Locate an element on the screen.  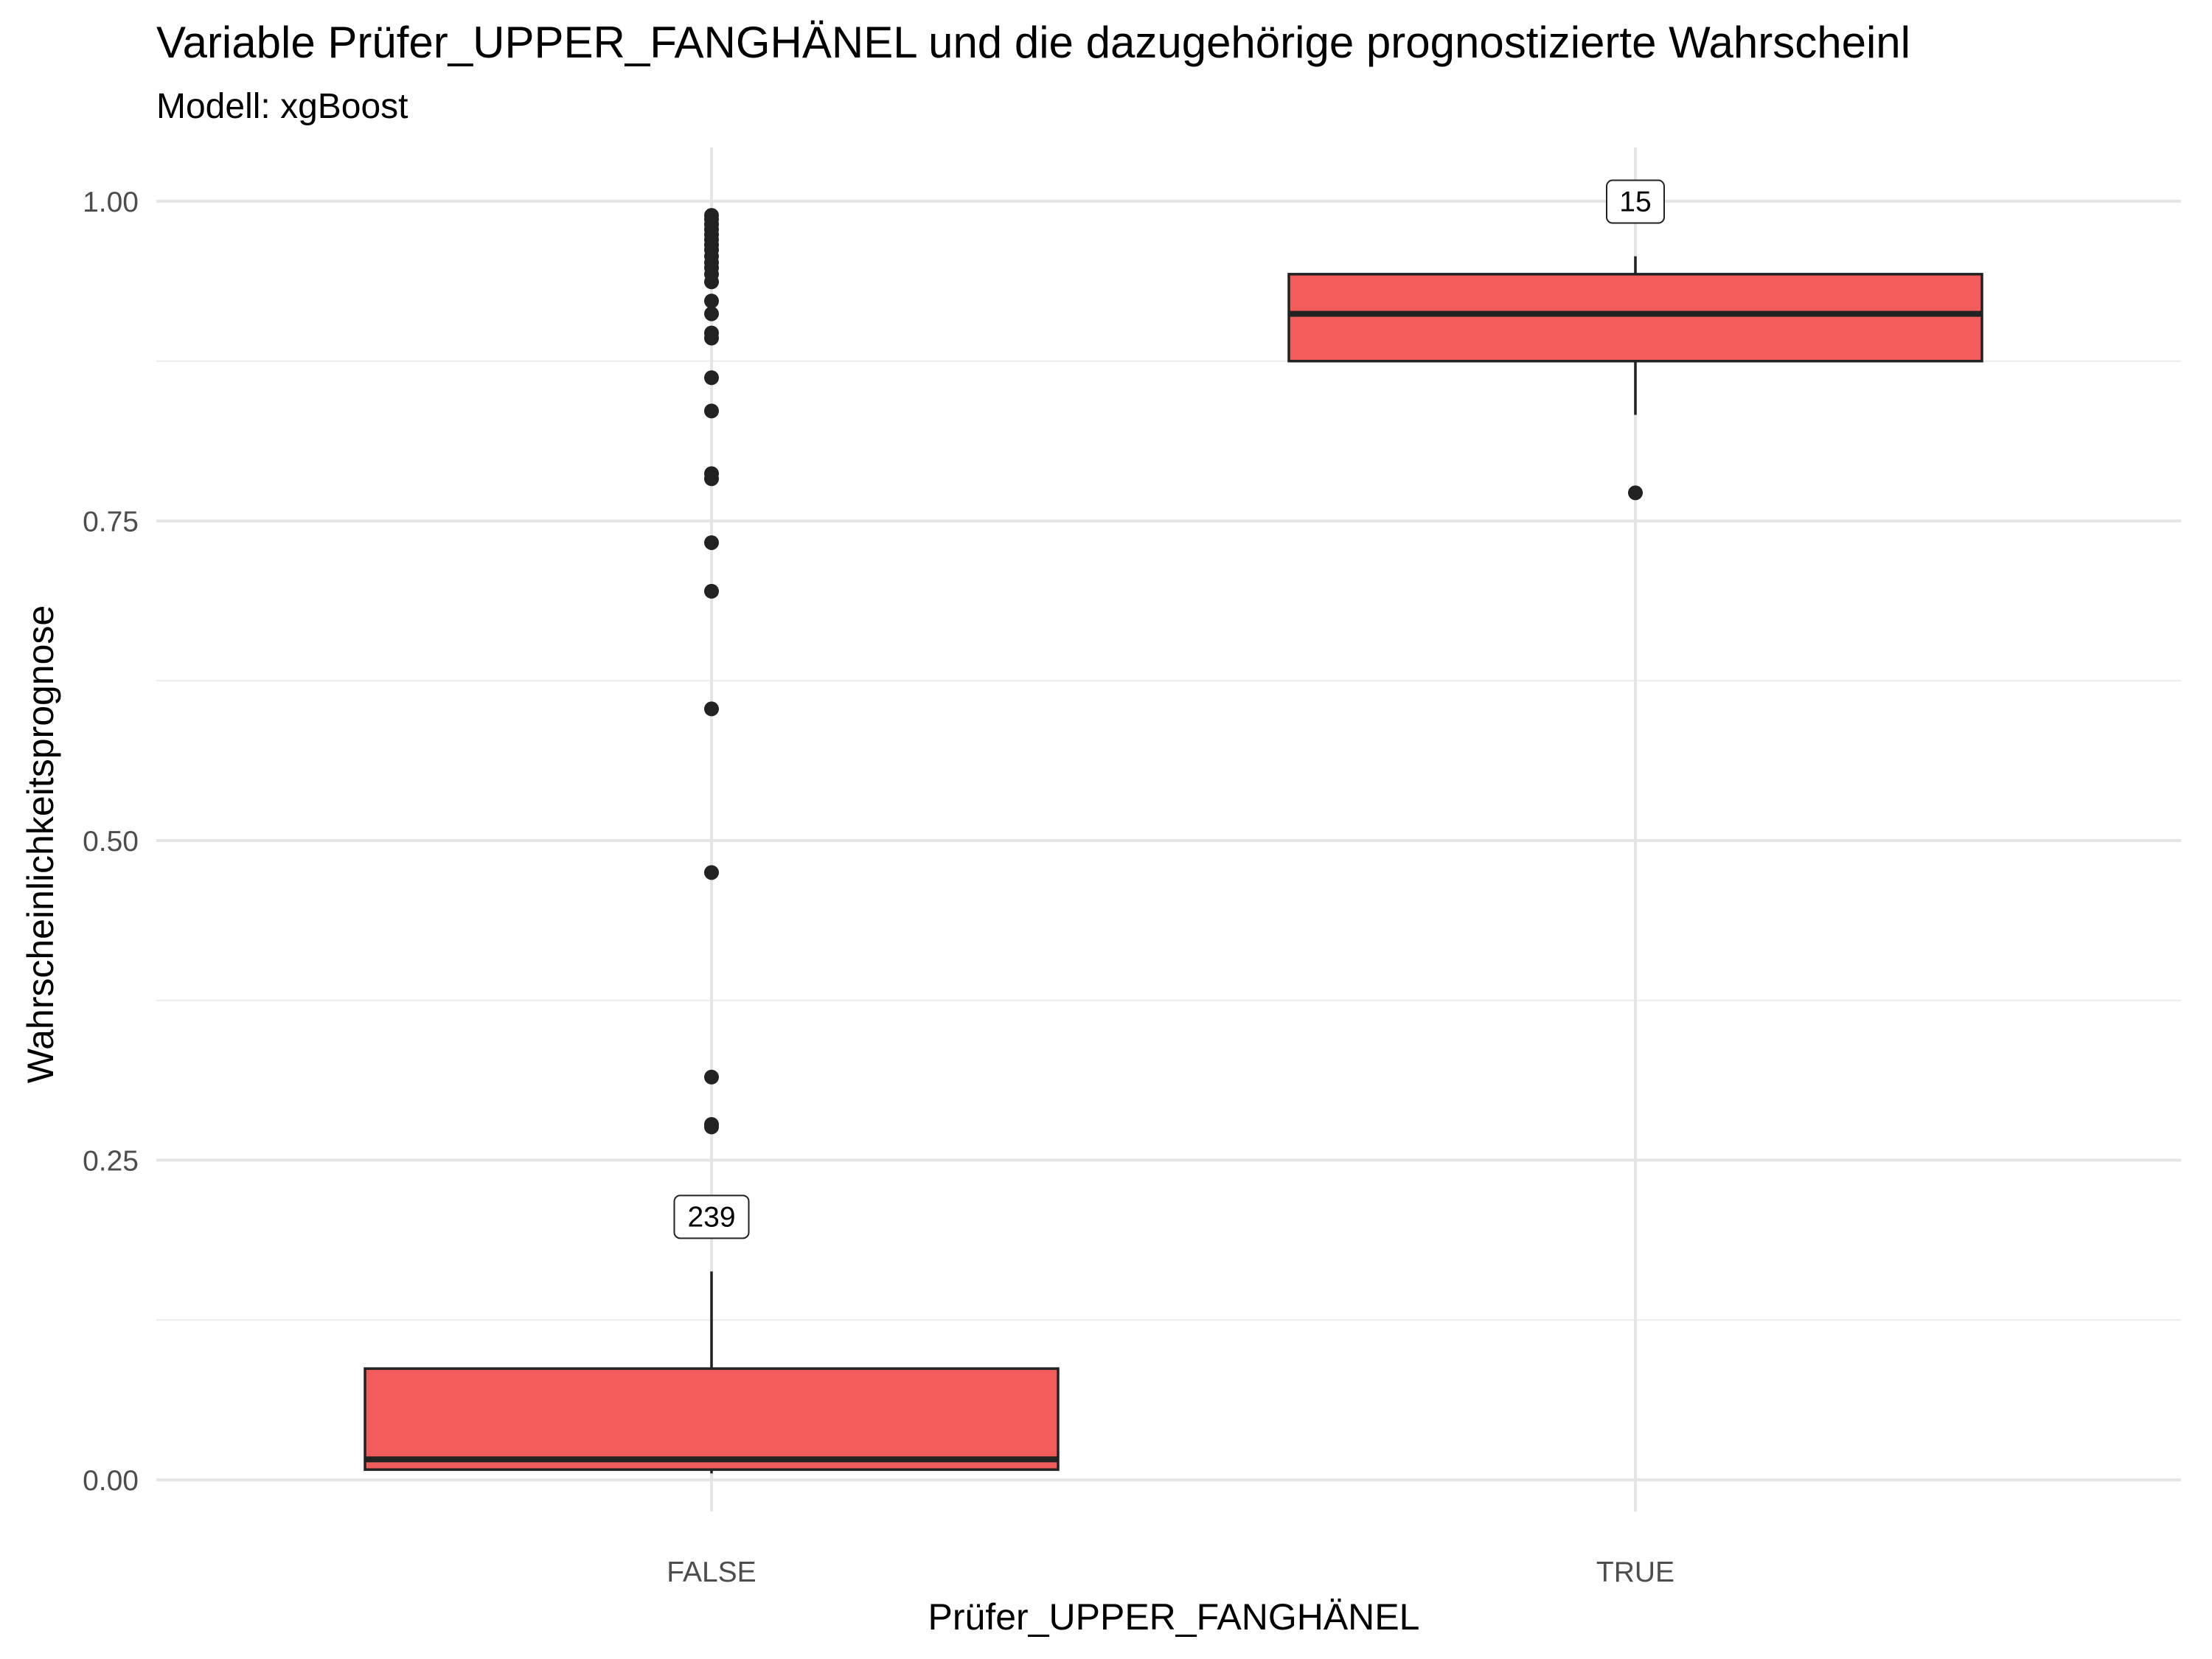
x-axis-title: Prüfer_UPPER_FANGHÄNEL is located at coordinates (1174, 1617).